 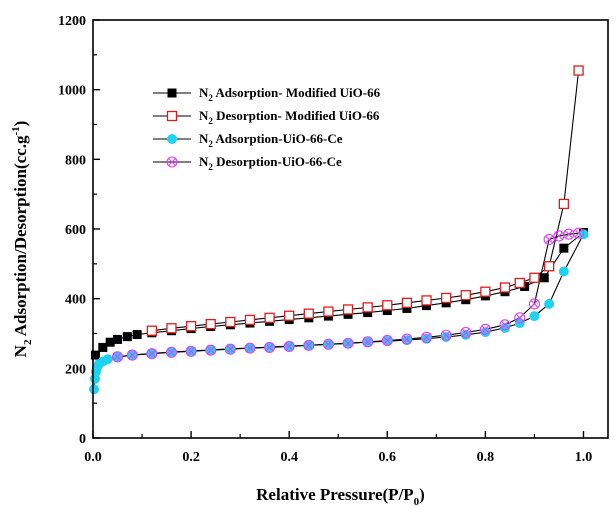 What do you see at coordinates (338, 457) in the screenshot?
I see `x-tick-labels: 0.0 0.2 0.4 0.6 0.8 1.0` at bounding box center [338, 457].